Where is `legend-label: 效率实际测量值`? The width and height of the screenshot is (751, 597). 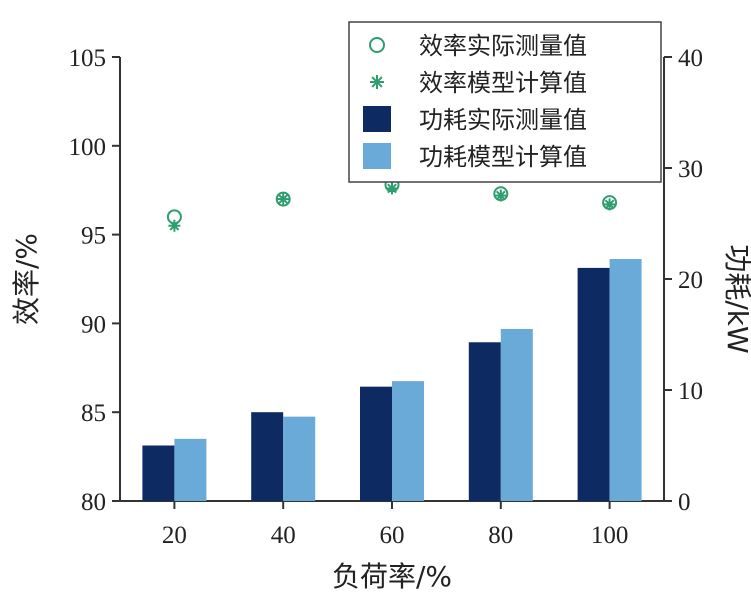 legend-label: 效率实际测量值 is located at coordinates (503, 46).